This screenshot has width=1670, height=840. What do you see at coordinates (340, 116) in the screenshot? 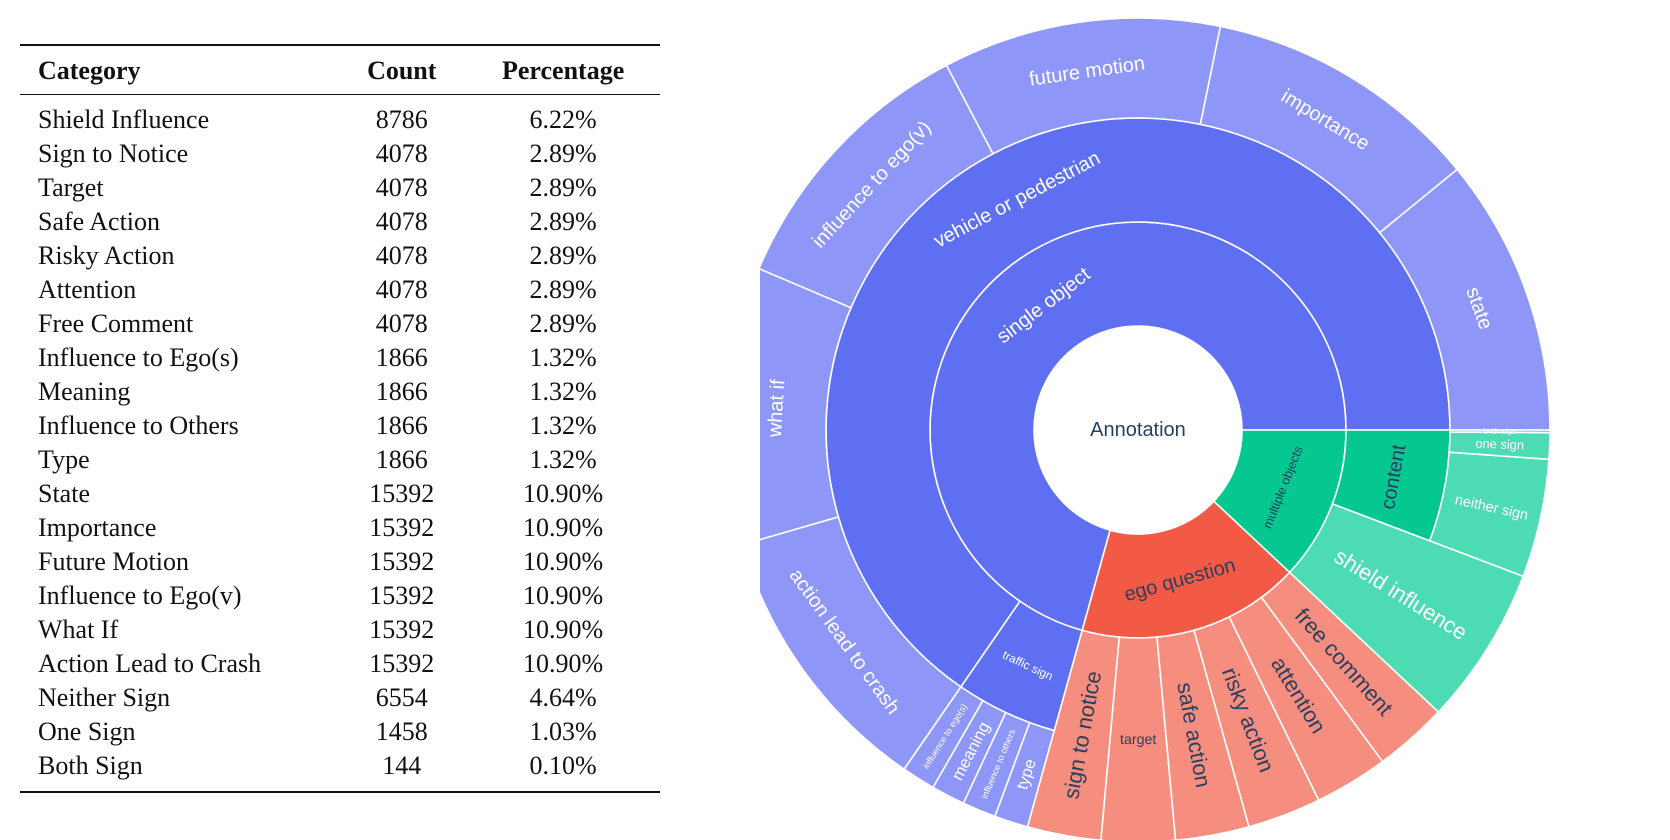
I see `table-row: Shield Influence 8786 6.22%` at bounding box center [340, 116].